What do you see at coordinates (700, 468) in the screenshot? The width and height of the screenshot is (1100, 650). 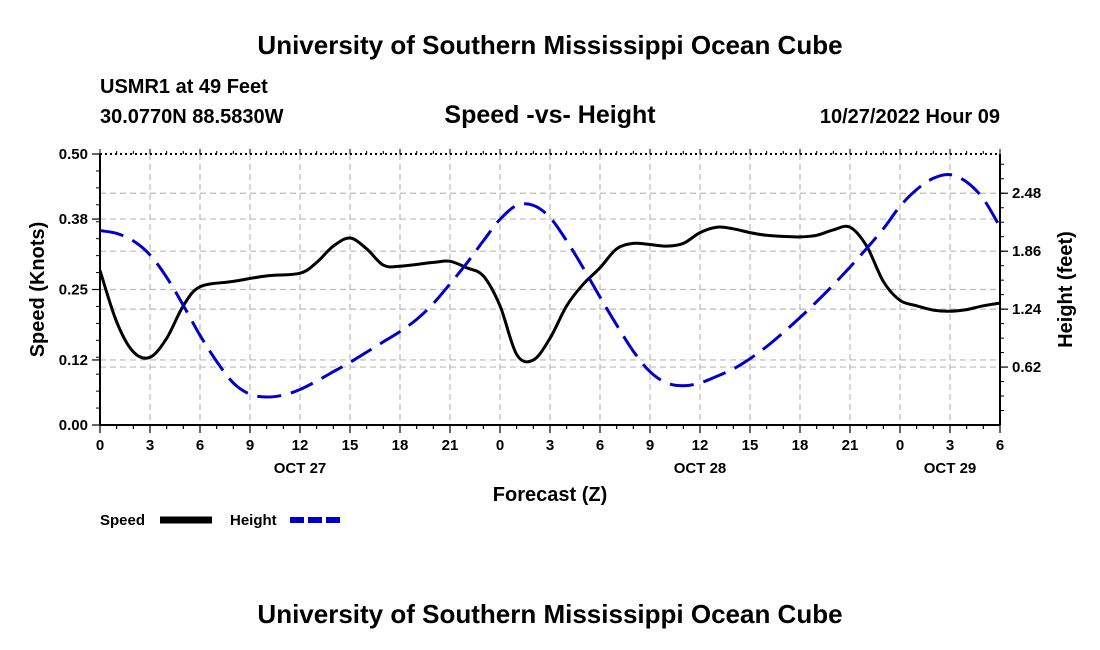 I see `date-label: OCT 28` at bounding box center [700, 468].